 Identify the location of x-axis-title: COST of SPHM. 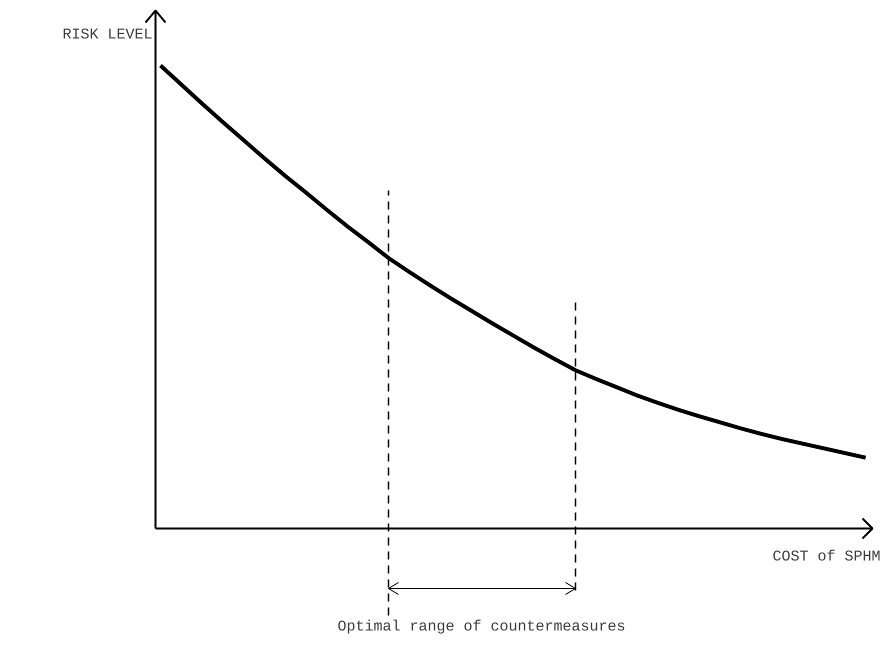
(826, 557).